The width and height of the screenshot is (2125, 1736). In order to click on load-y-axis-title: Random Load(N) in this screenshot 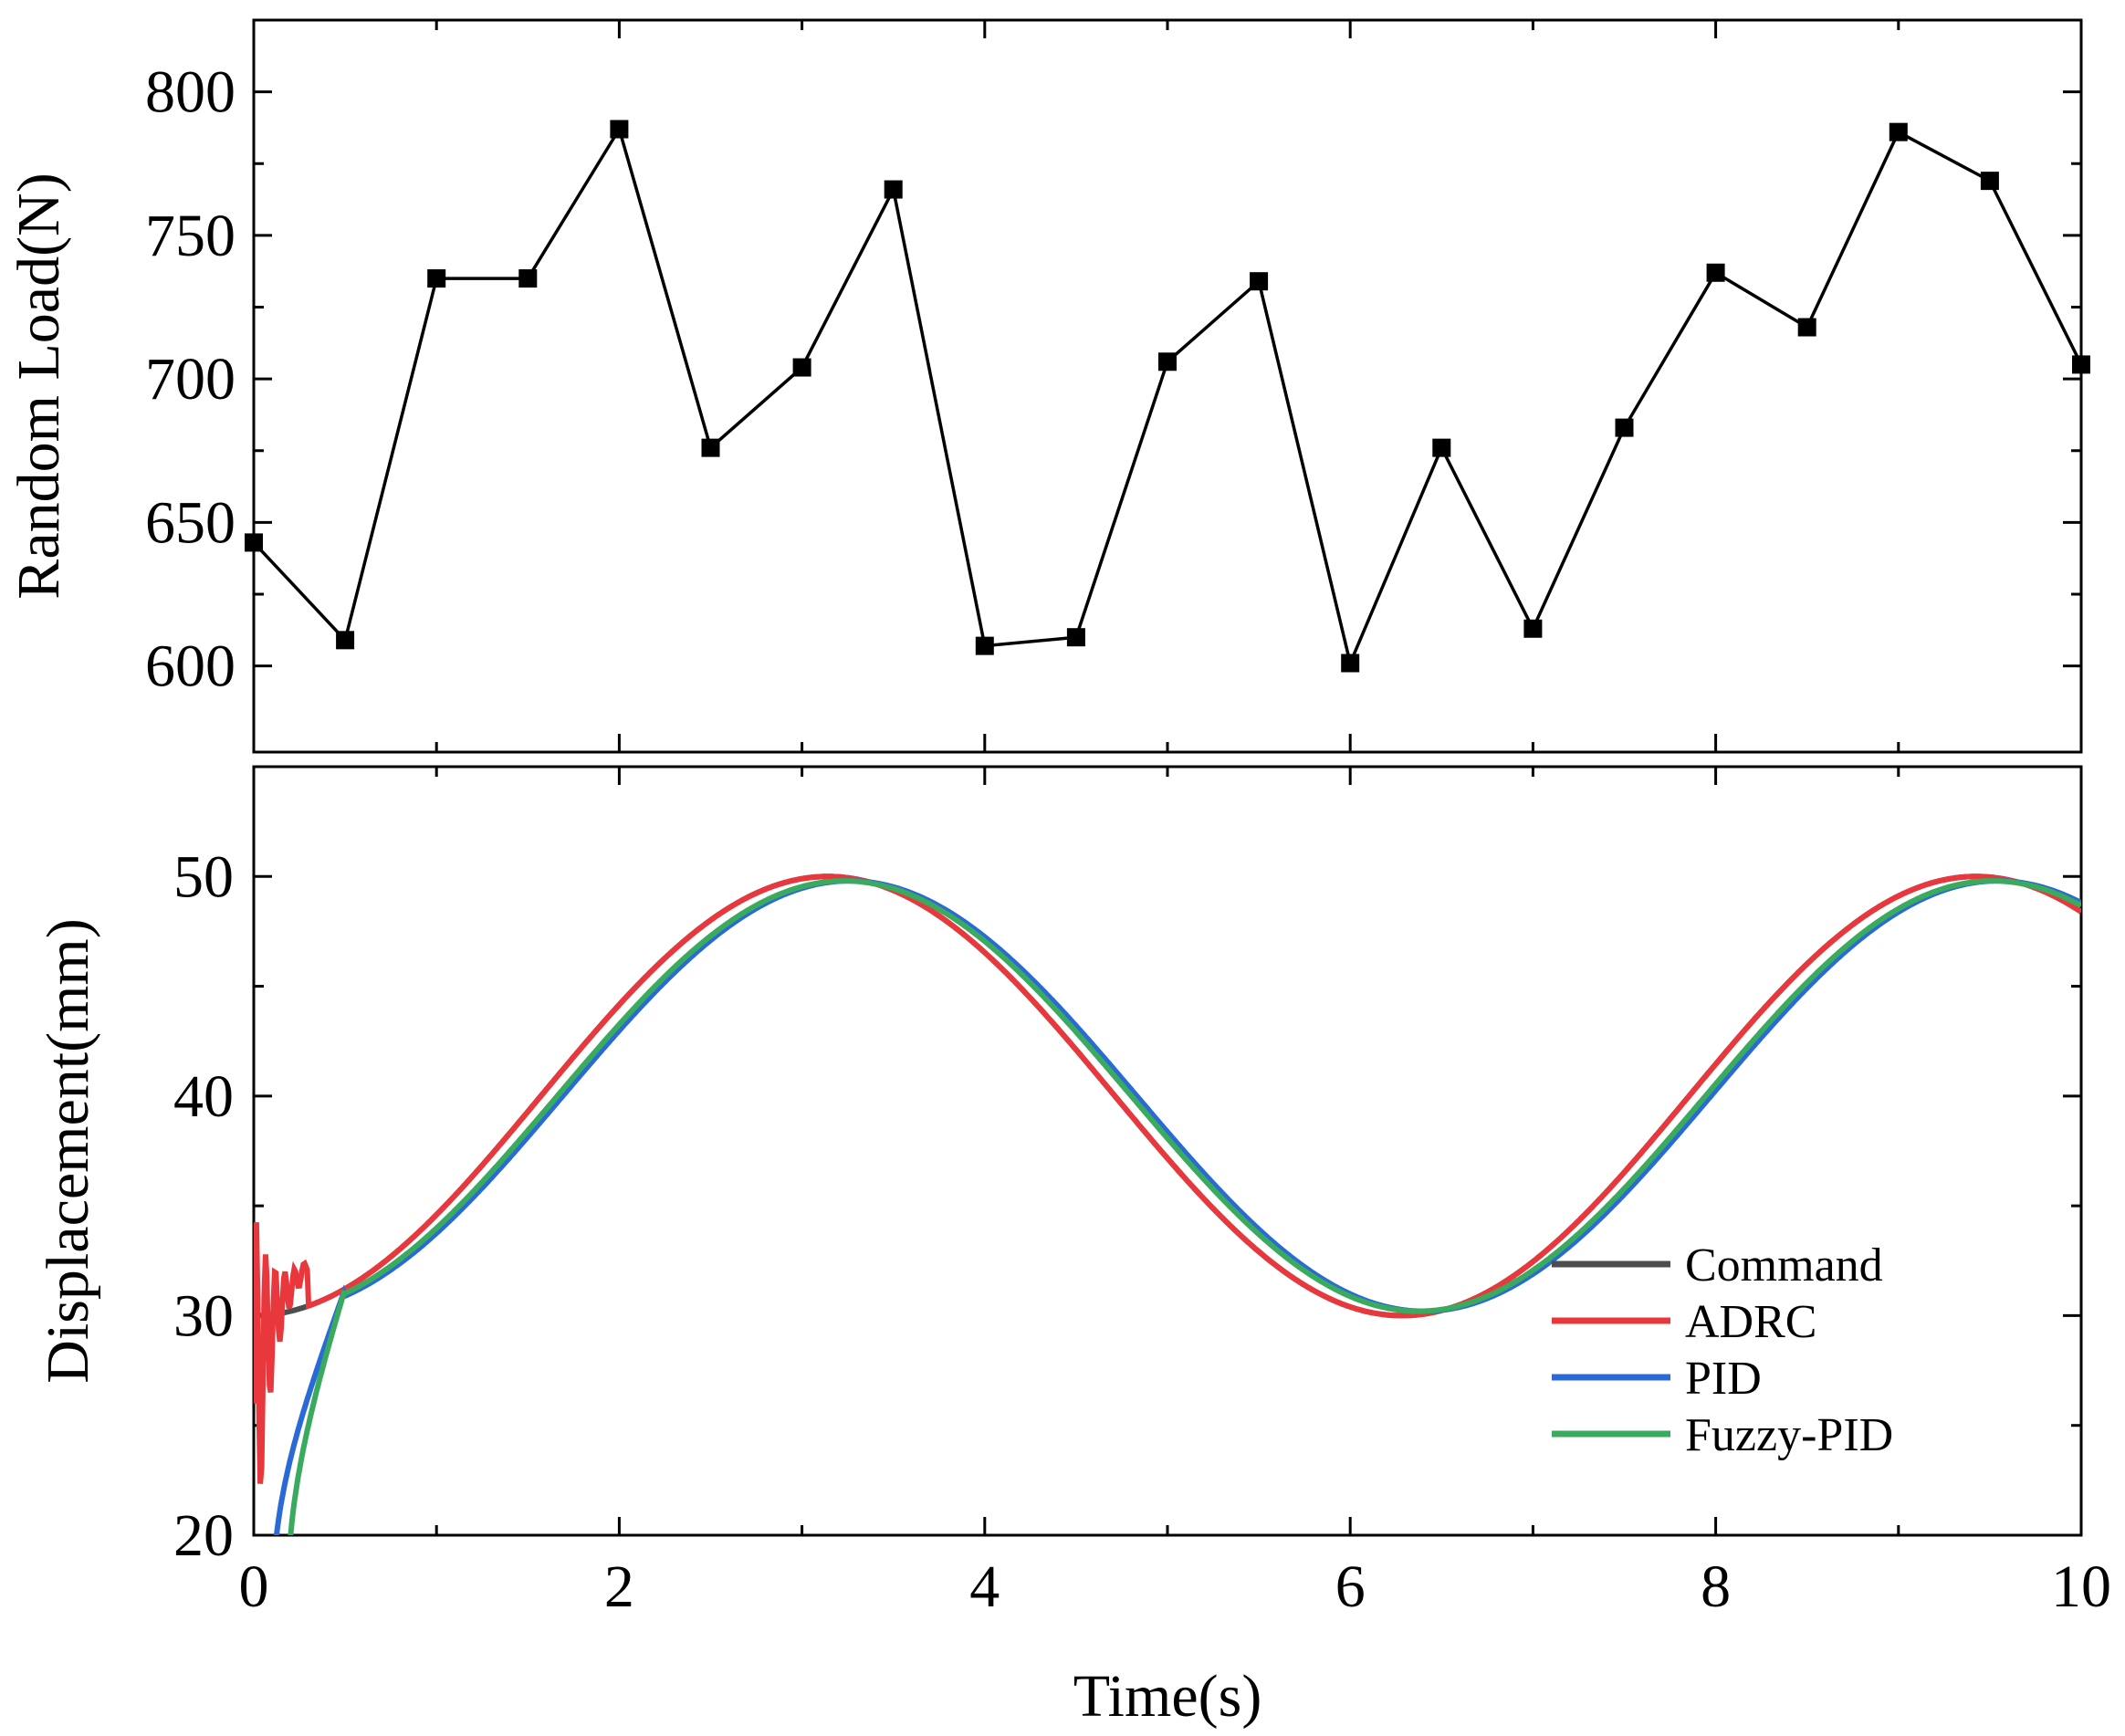, I will do `click(38, 386)`.